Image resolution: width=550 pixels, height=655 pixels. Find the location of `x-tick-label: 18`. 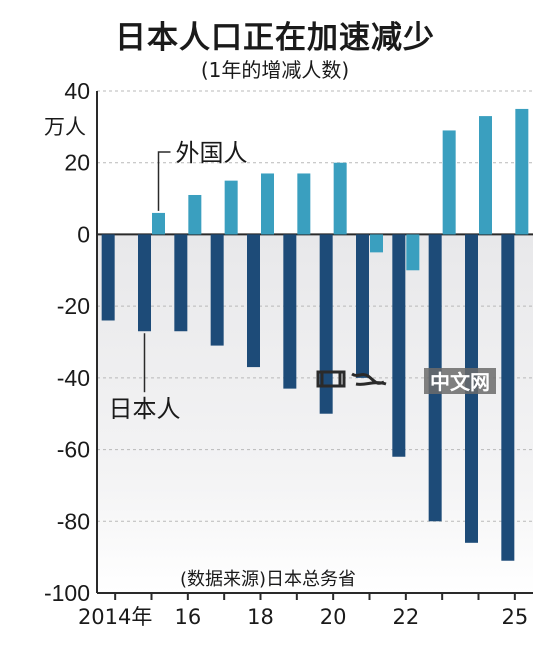

x-tick-label: 18 is located at coordinates (260, 617).